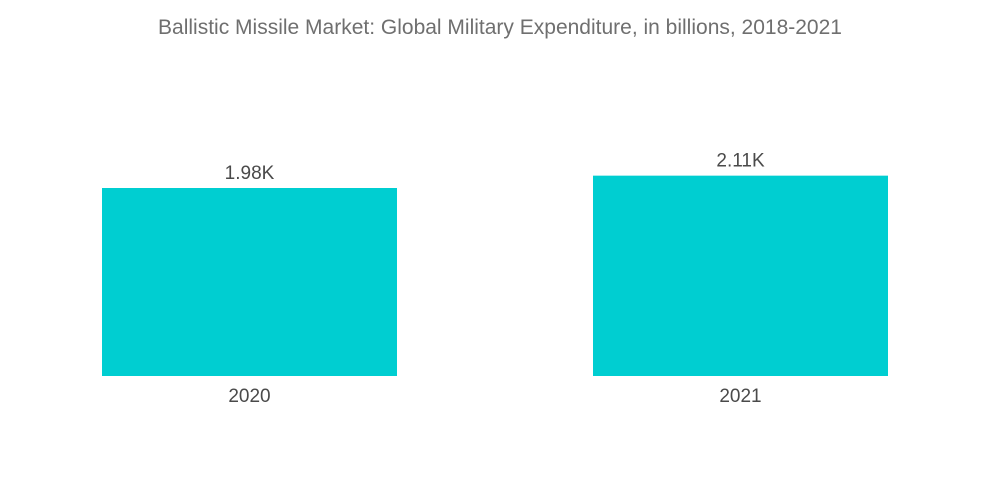  Describe the element at coordinates (249, 396) in the screenshot. I see `x-tick-label-2020: 2020` at that location.